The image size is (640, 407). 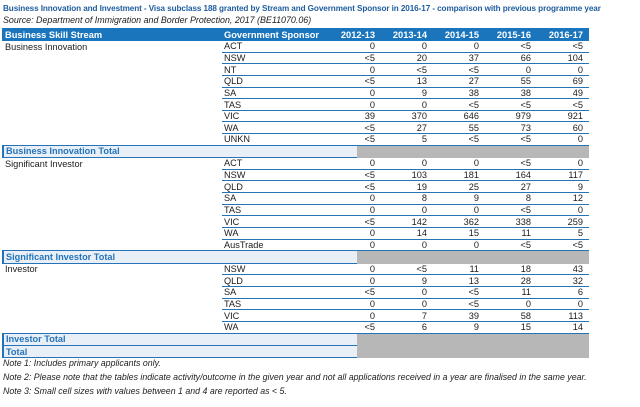 I want to click on table-row: SA <5 0 <5 11 6, so click(x=295, y=293).